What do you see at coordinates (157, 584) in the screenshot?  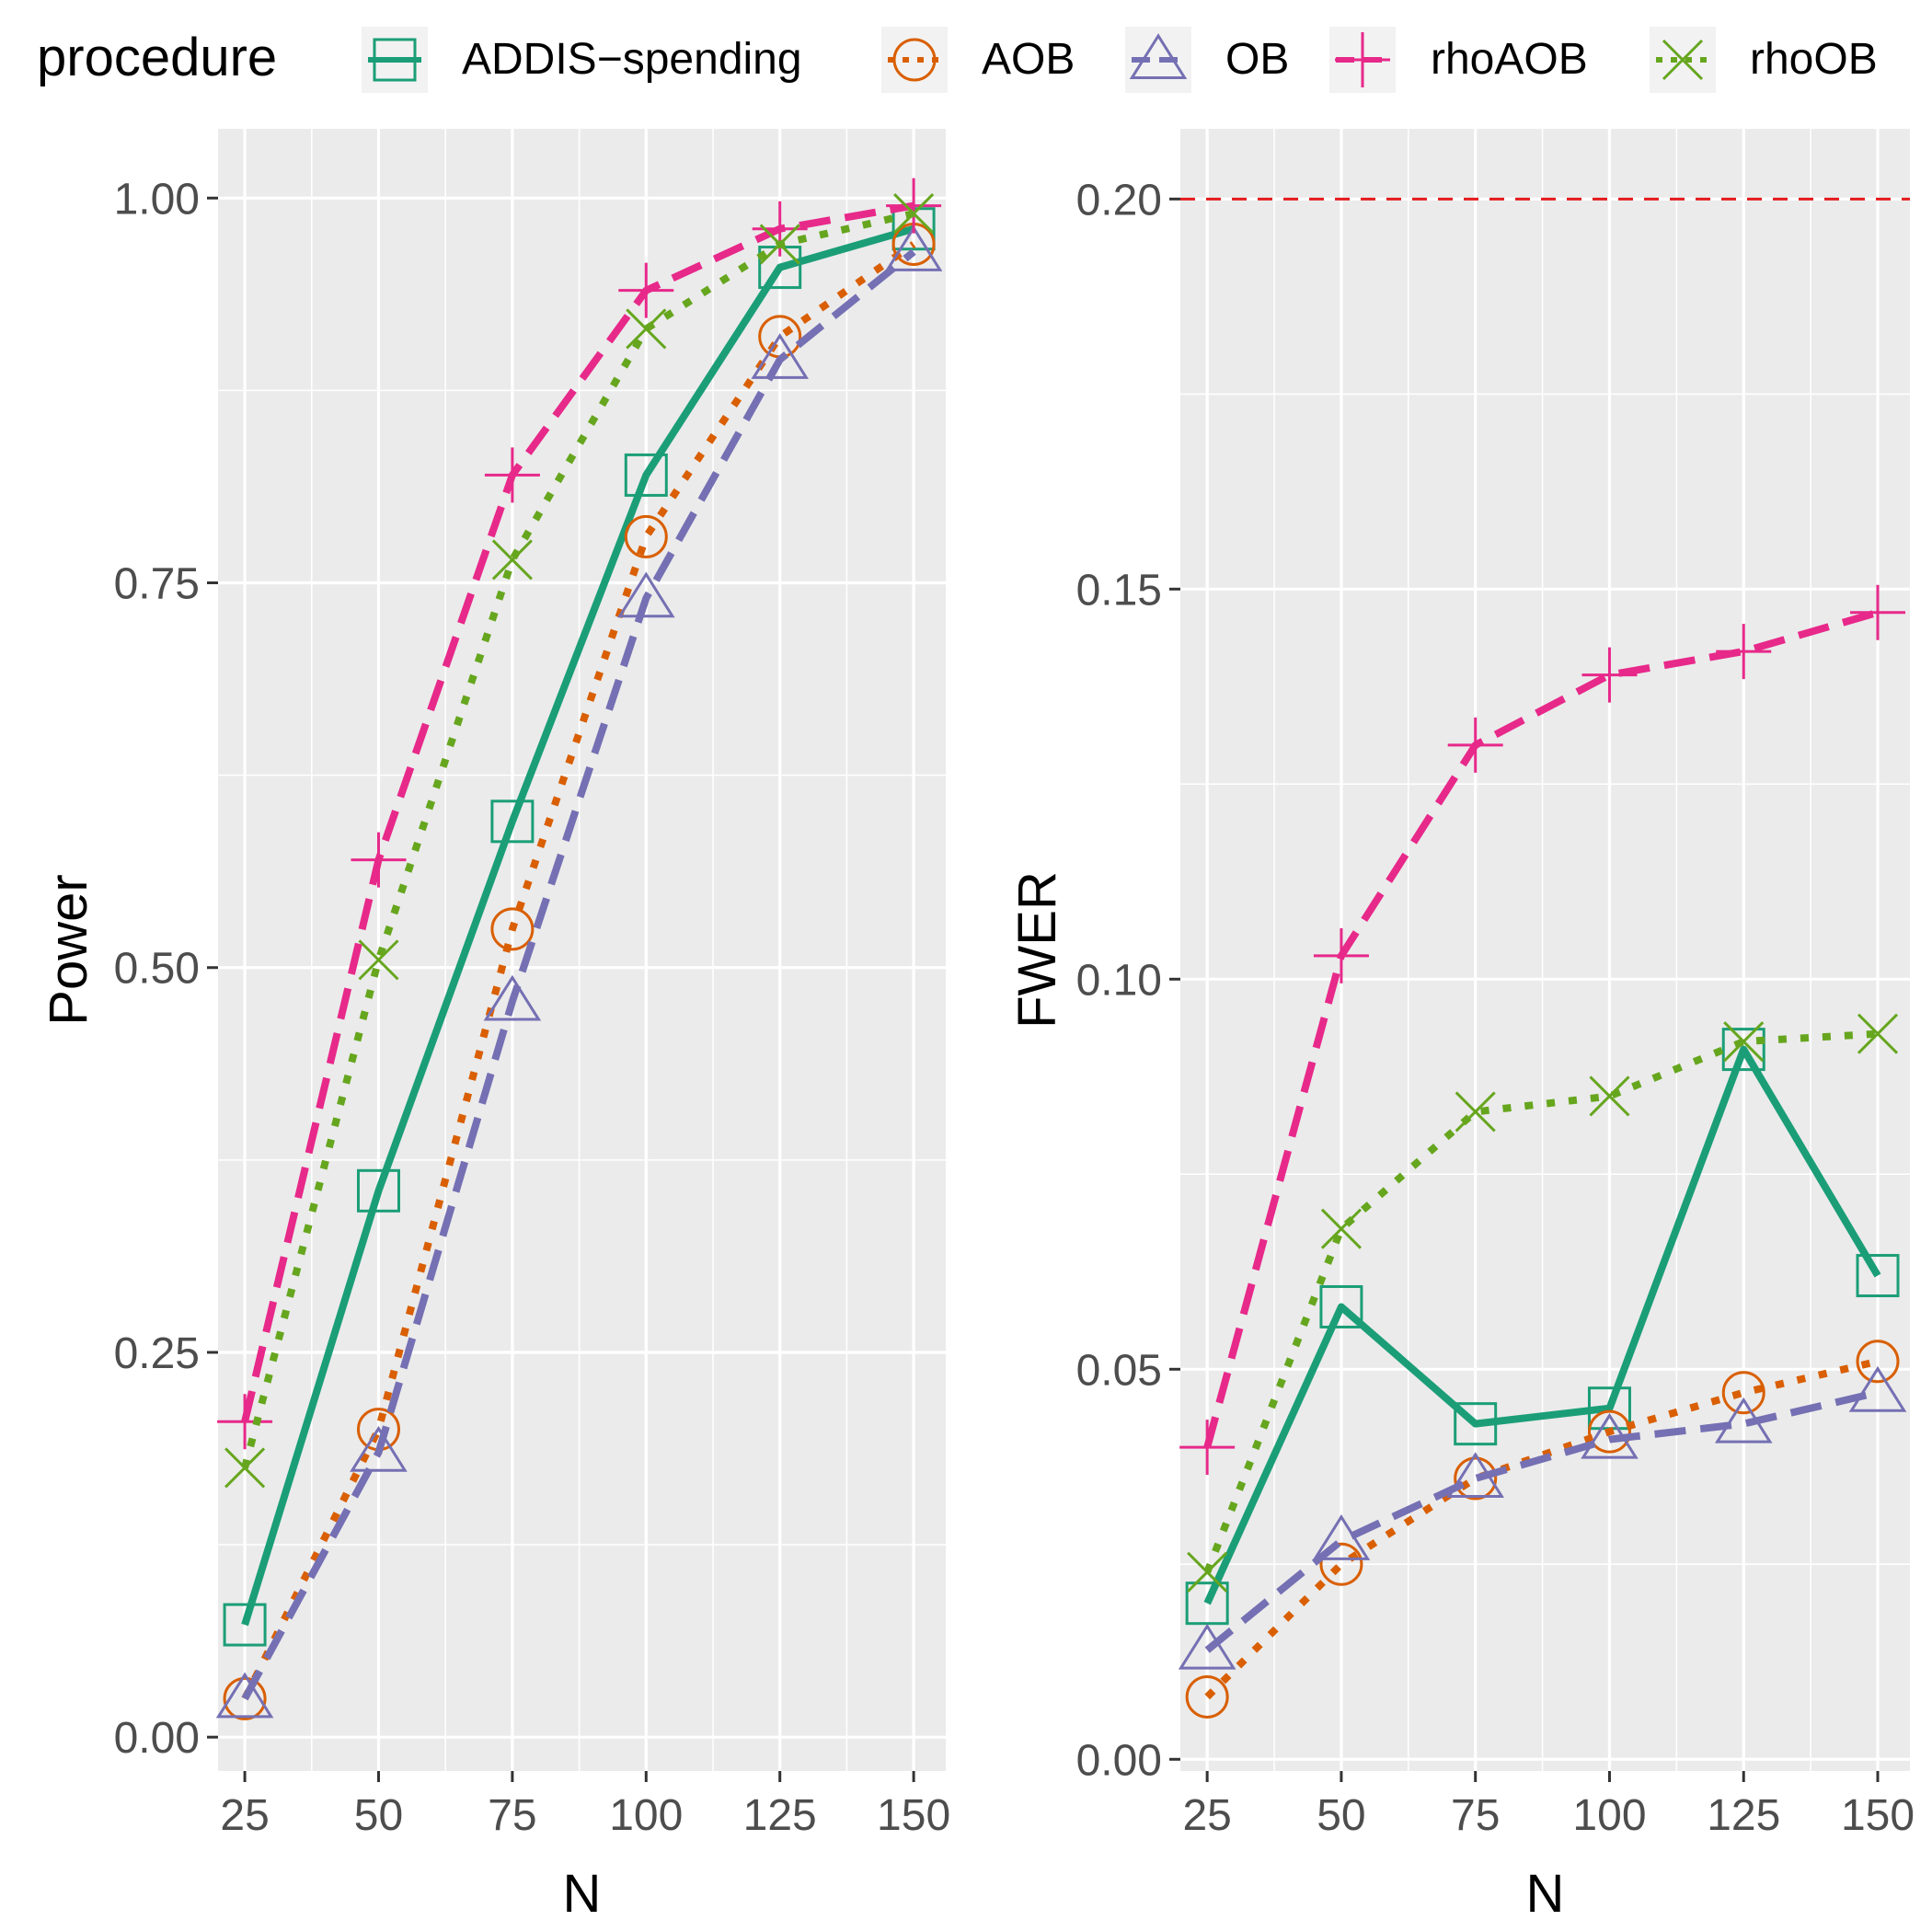 I see `y-tick-label: 0.75` at bounding box center [157, 584].